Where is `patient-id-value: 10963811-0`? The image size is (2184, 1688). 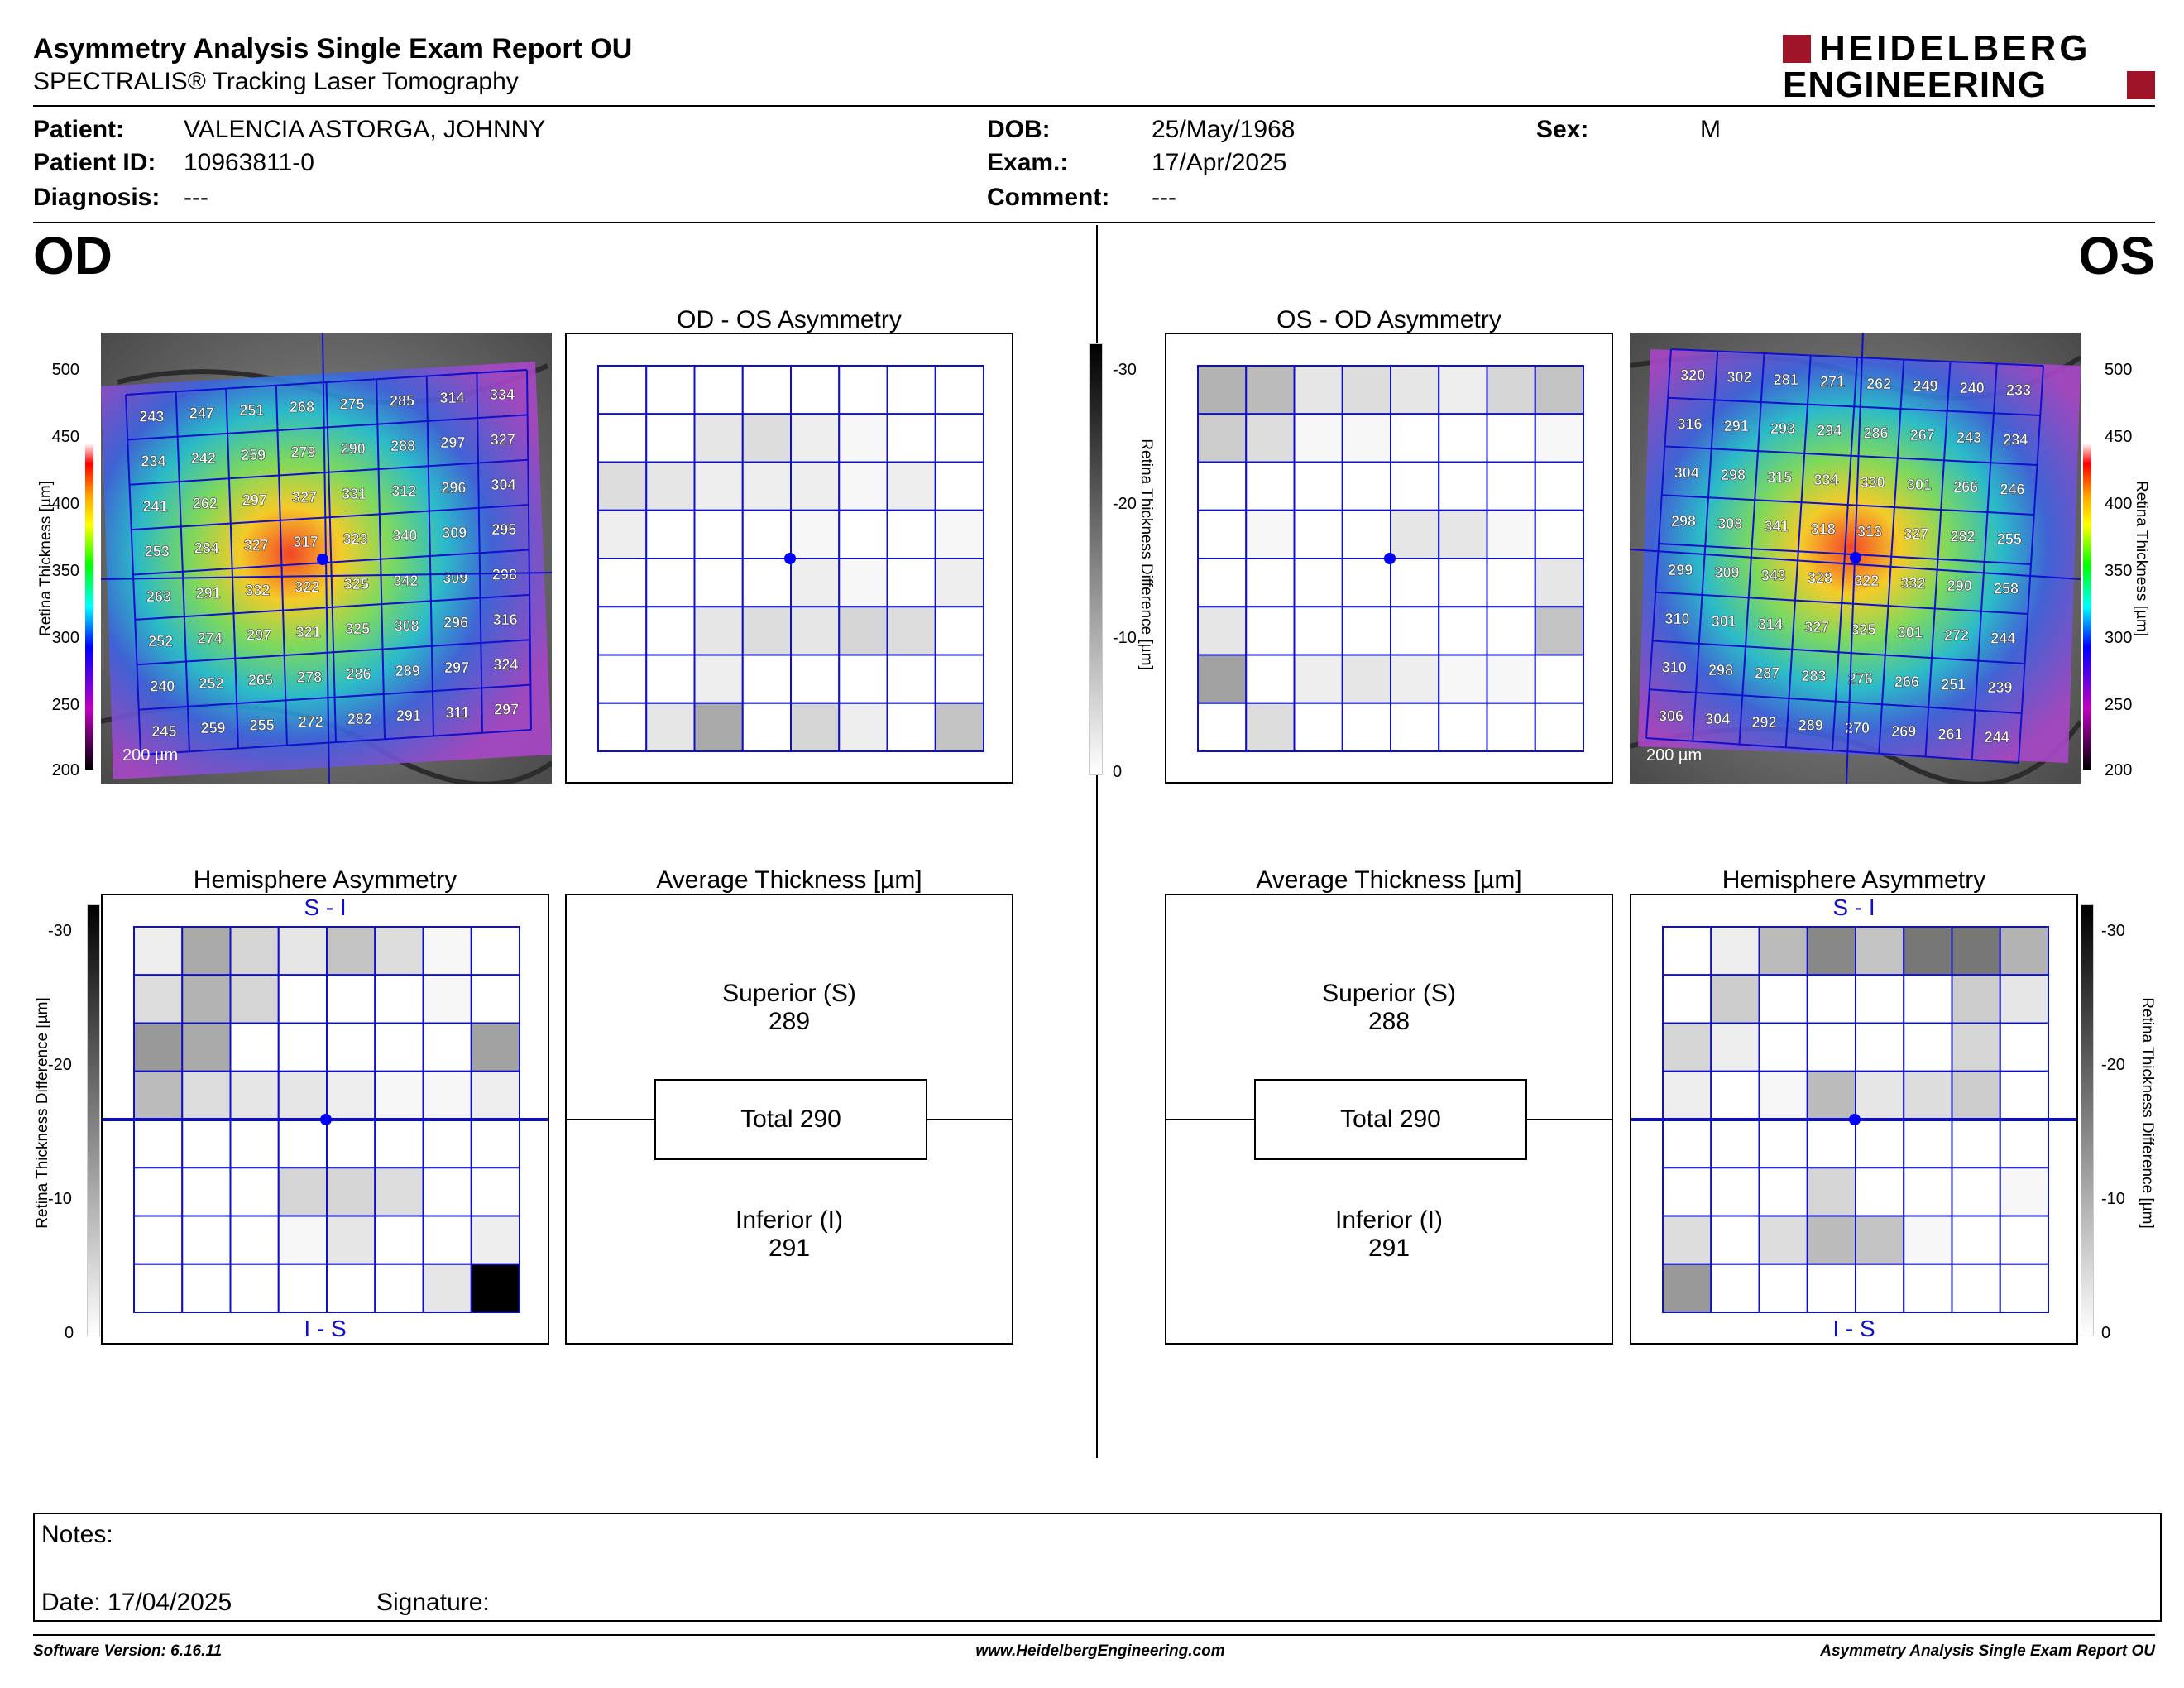
patient-id-value: 10963811-0 is located at coordinates (249, 162).